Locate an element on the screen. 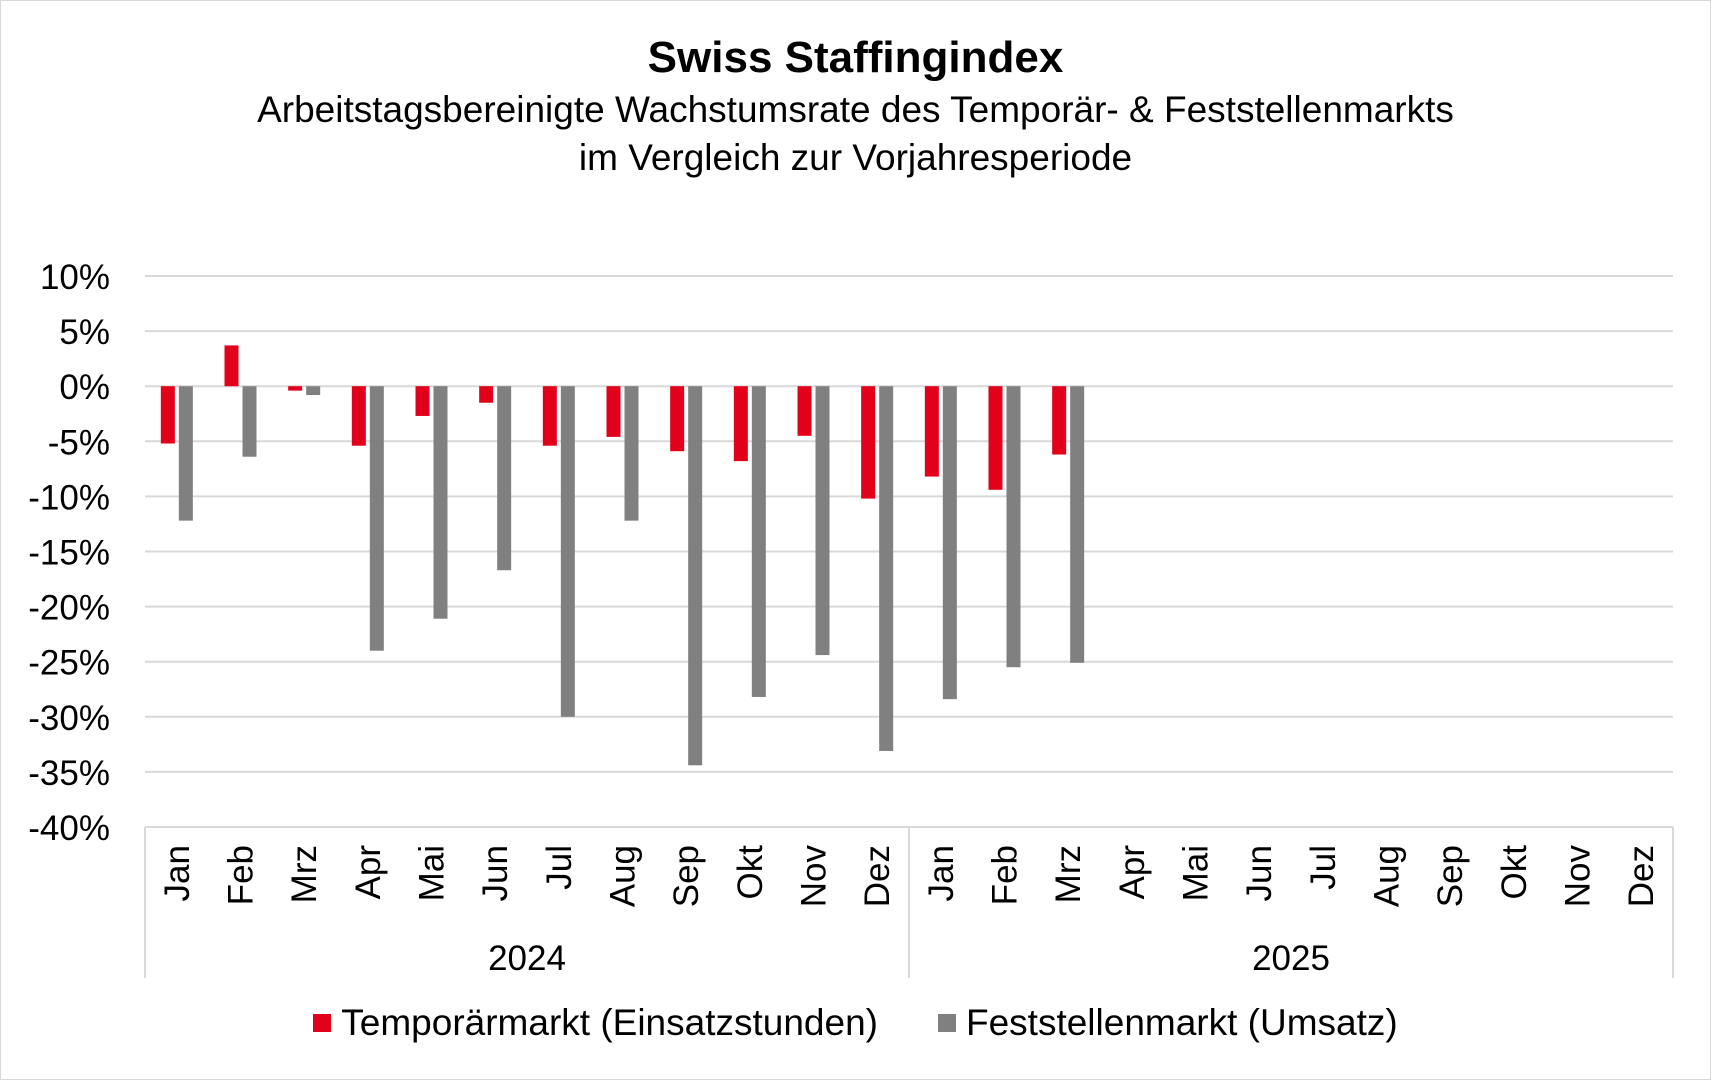 The image size is (1711, 1080). group-label: 2024 is located at coordinates (527, 958).